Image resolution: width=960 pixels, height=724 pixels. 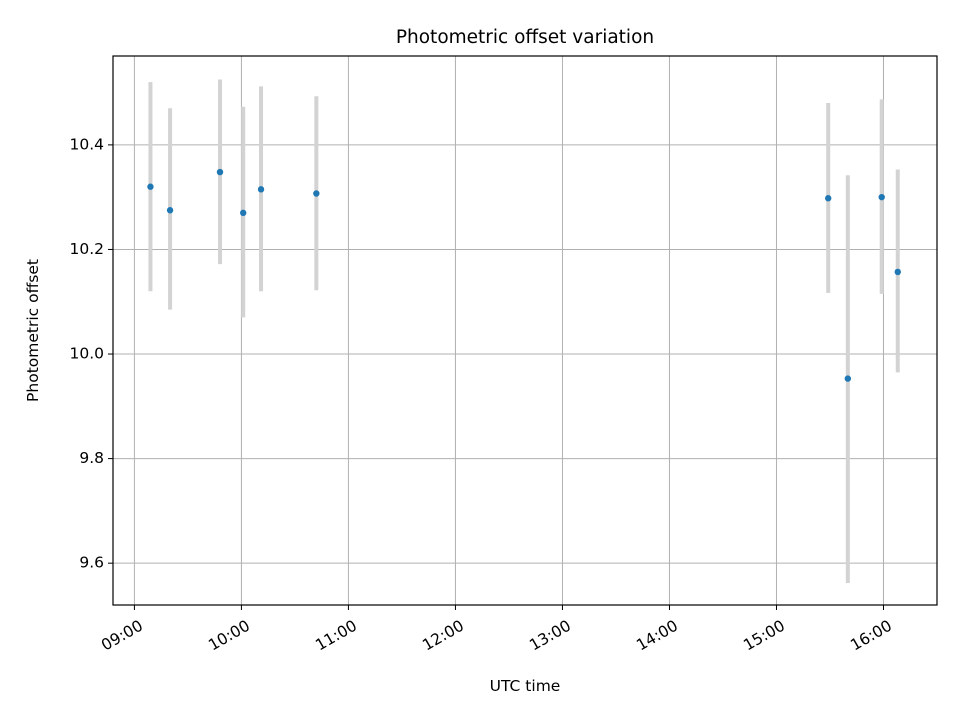 I want to click on y-tick-label: 10.2, so click(x=86, y=249).